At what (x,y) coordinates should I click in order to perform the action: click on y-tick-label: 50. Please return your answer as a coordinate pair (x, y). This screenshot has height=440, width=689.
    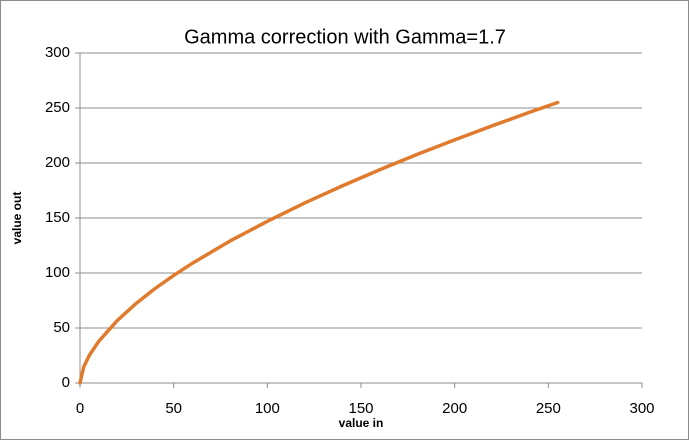
    Looking at the image, I should click on (61, 327).